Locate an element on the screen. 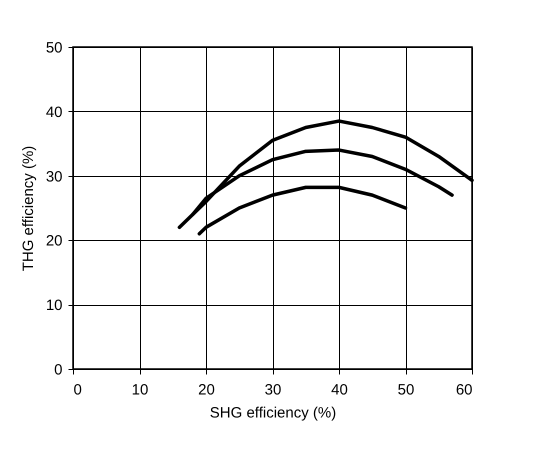  y-axis-title: THG efficiency (%) is located at coordinates (28, 209).